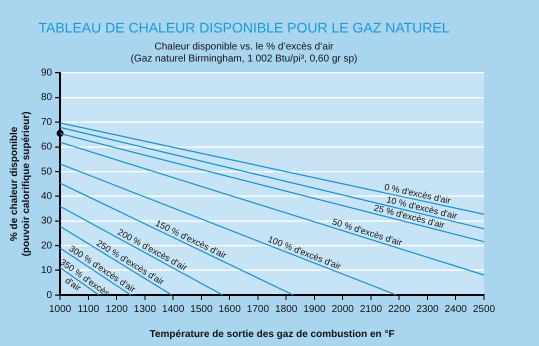 The width and height of the screenshot is (539, 346). What do you see at coordinates (47, 221) in the screenshot?
I see `y-tick-label: 30` at bounding box center [47, 221].